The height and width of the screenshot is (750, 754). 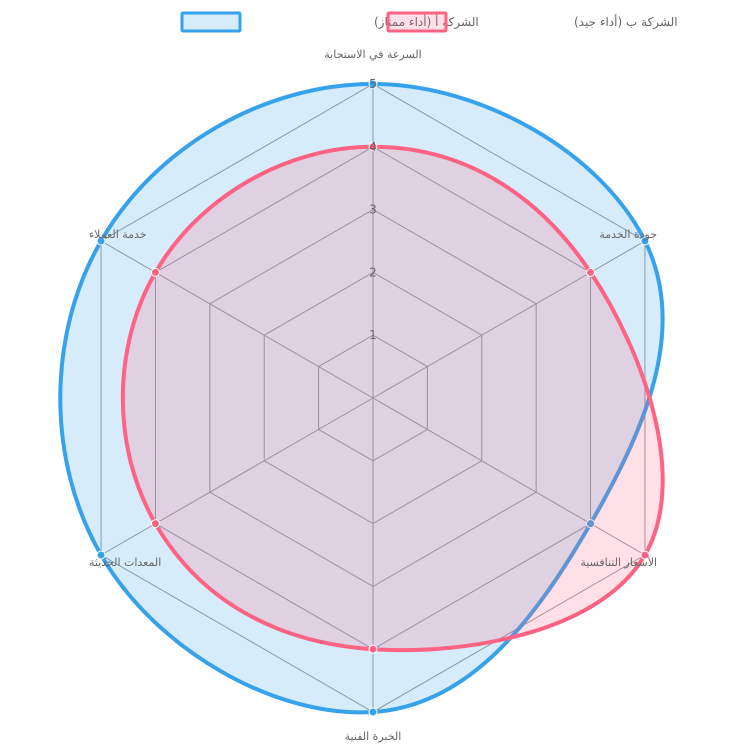 What do you see at coordinates (372, 54) in the screenshot?
I see `axis-label-0: السرعة في الاستجابة` at bounding box center [372, 54].